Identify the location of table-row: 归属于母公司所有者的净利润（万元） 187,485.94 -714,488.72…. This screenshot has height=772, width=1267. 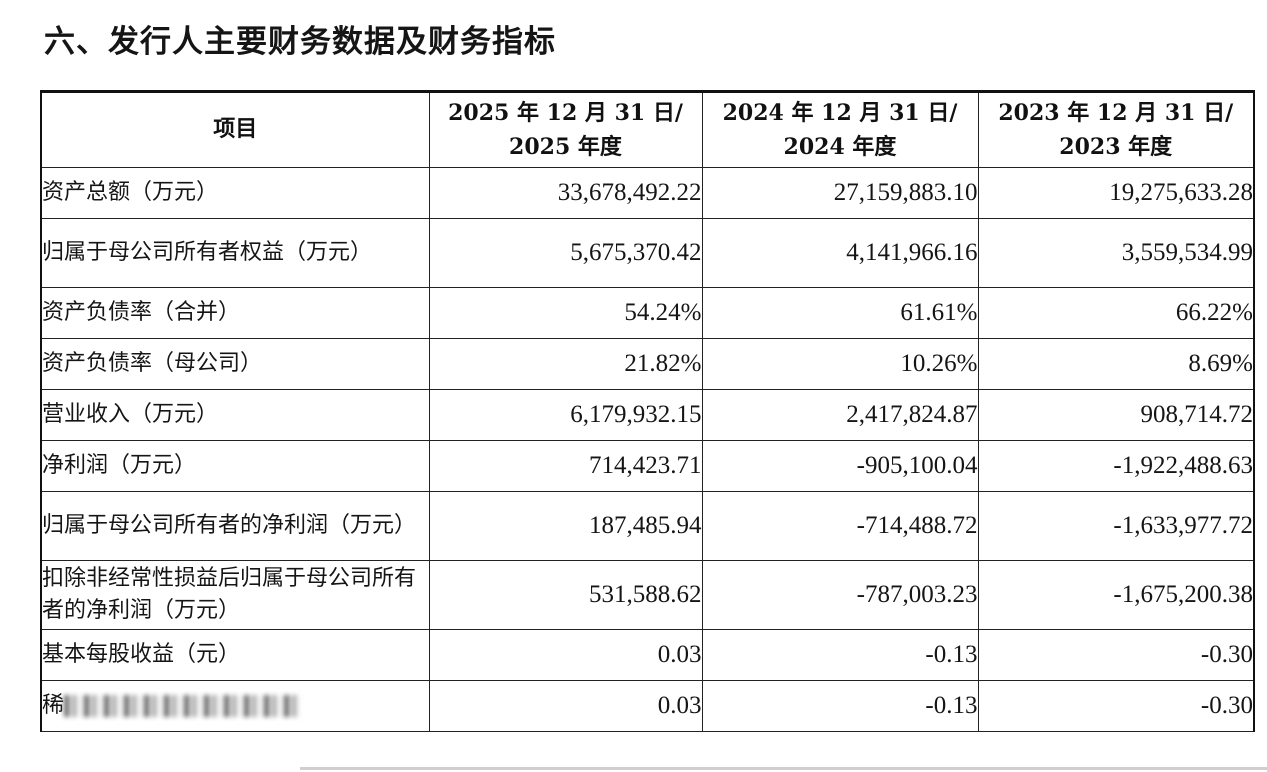
(647, 526).